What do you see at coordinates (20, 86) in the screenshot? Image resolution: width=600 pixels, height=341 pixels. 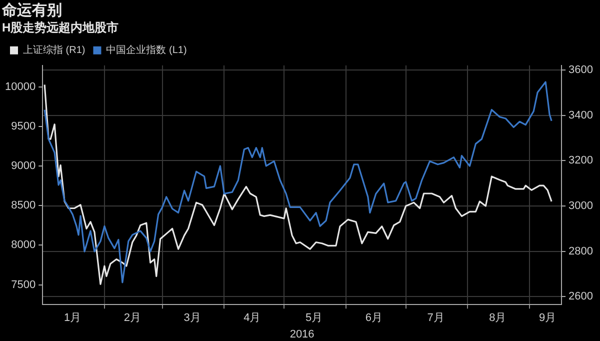 I see `y-tick-label: 10000` at bounding box center [20, 86].